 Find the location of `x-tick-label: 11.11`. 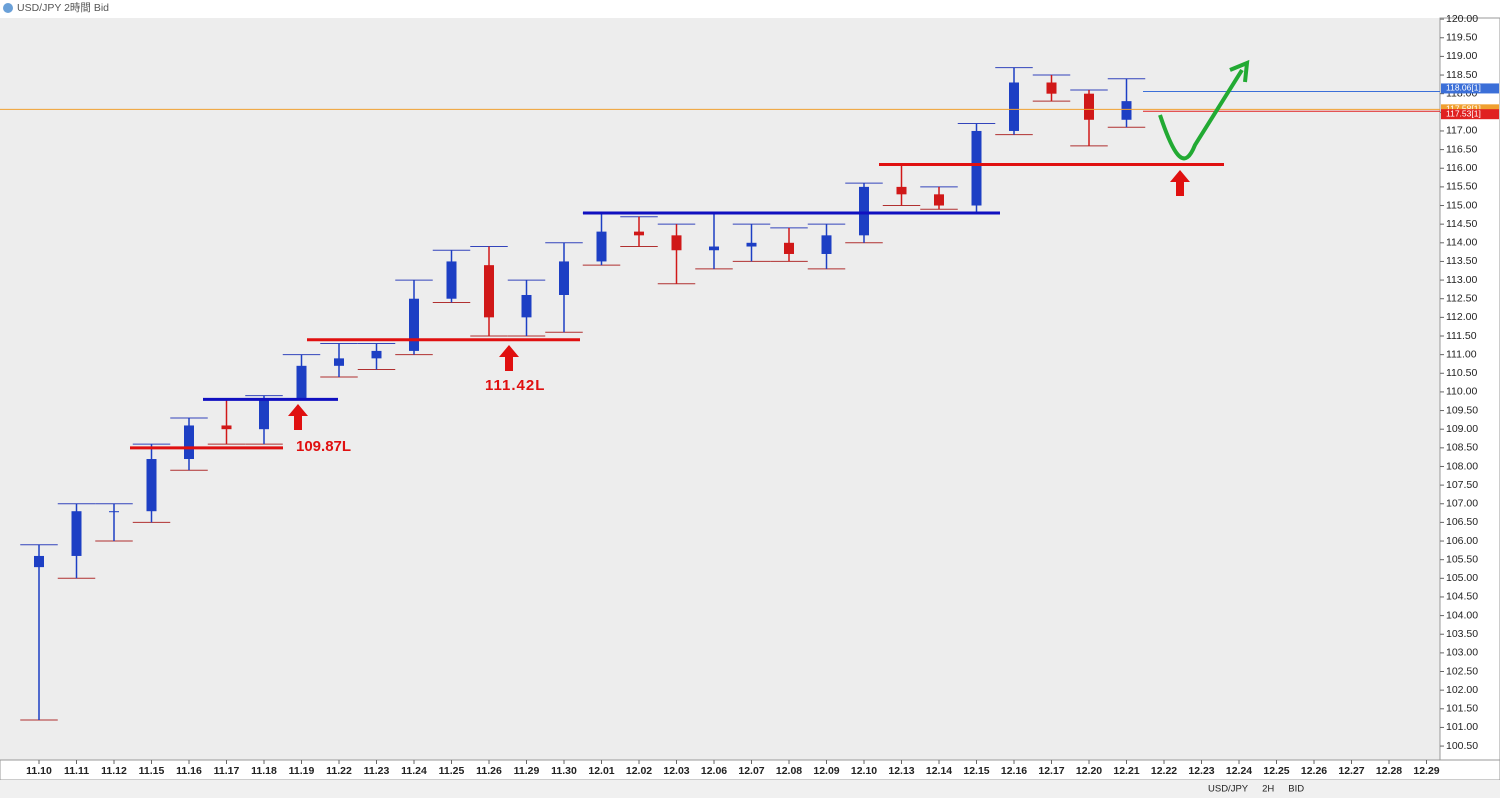

x-tick-label: 11.11 is located at coordinates (76, 771).